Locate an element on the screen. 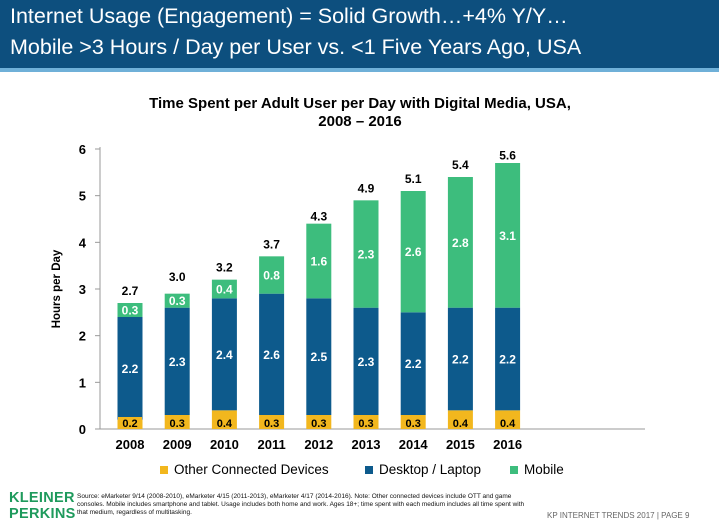  legend-swatch-other-connected-devices is located at coordinates (164, 469).